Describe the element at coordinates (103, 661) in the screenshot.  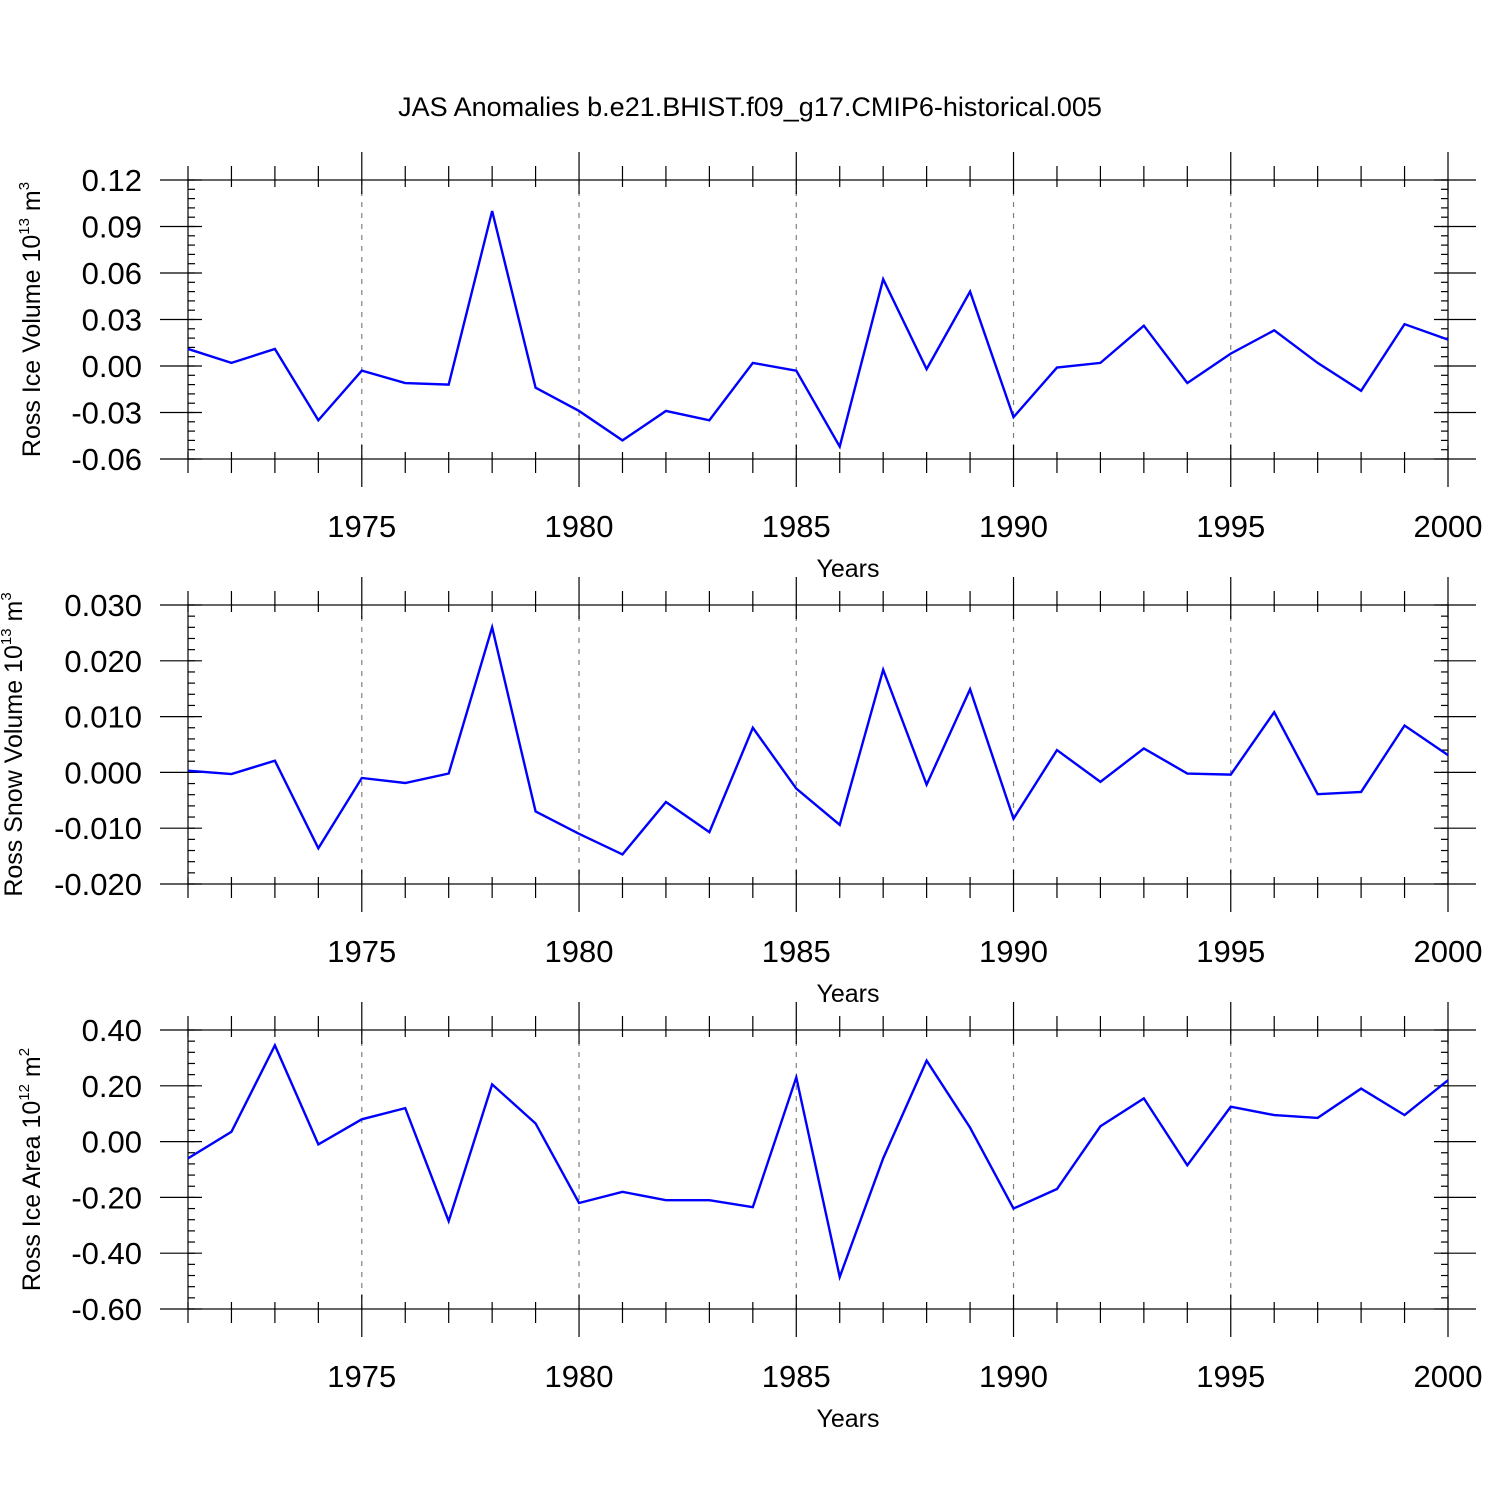
I see `y-tick-label: 0.020` at that location.